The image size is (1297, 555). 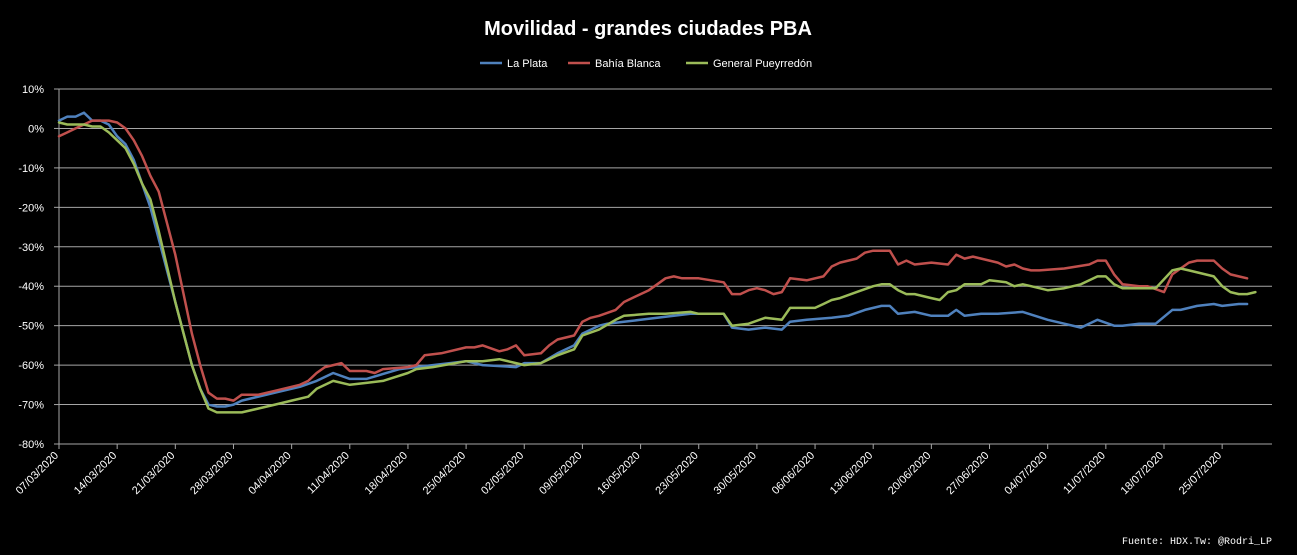 What do you see at coordinates (31, 248) in the screenshot?
I see `y-tick-label: -30%` at bounding box center [31, 248].